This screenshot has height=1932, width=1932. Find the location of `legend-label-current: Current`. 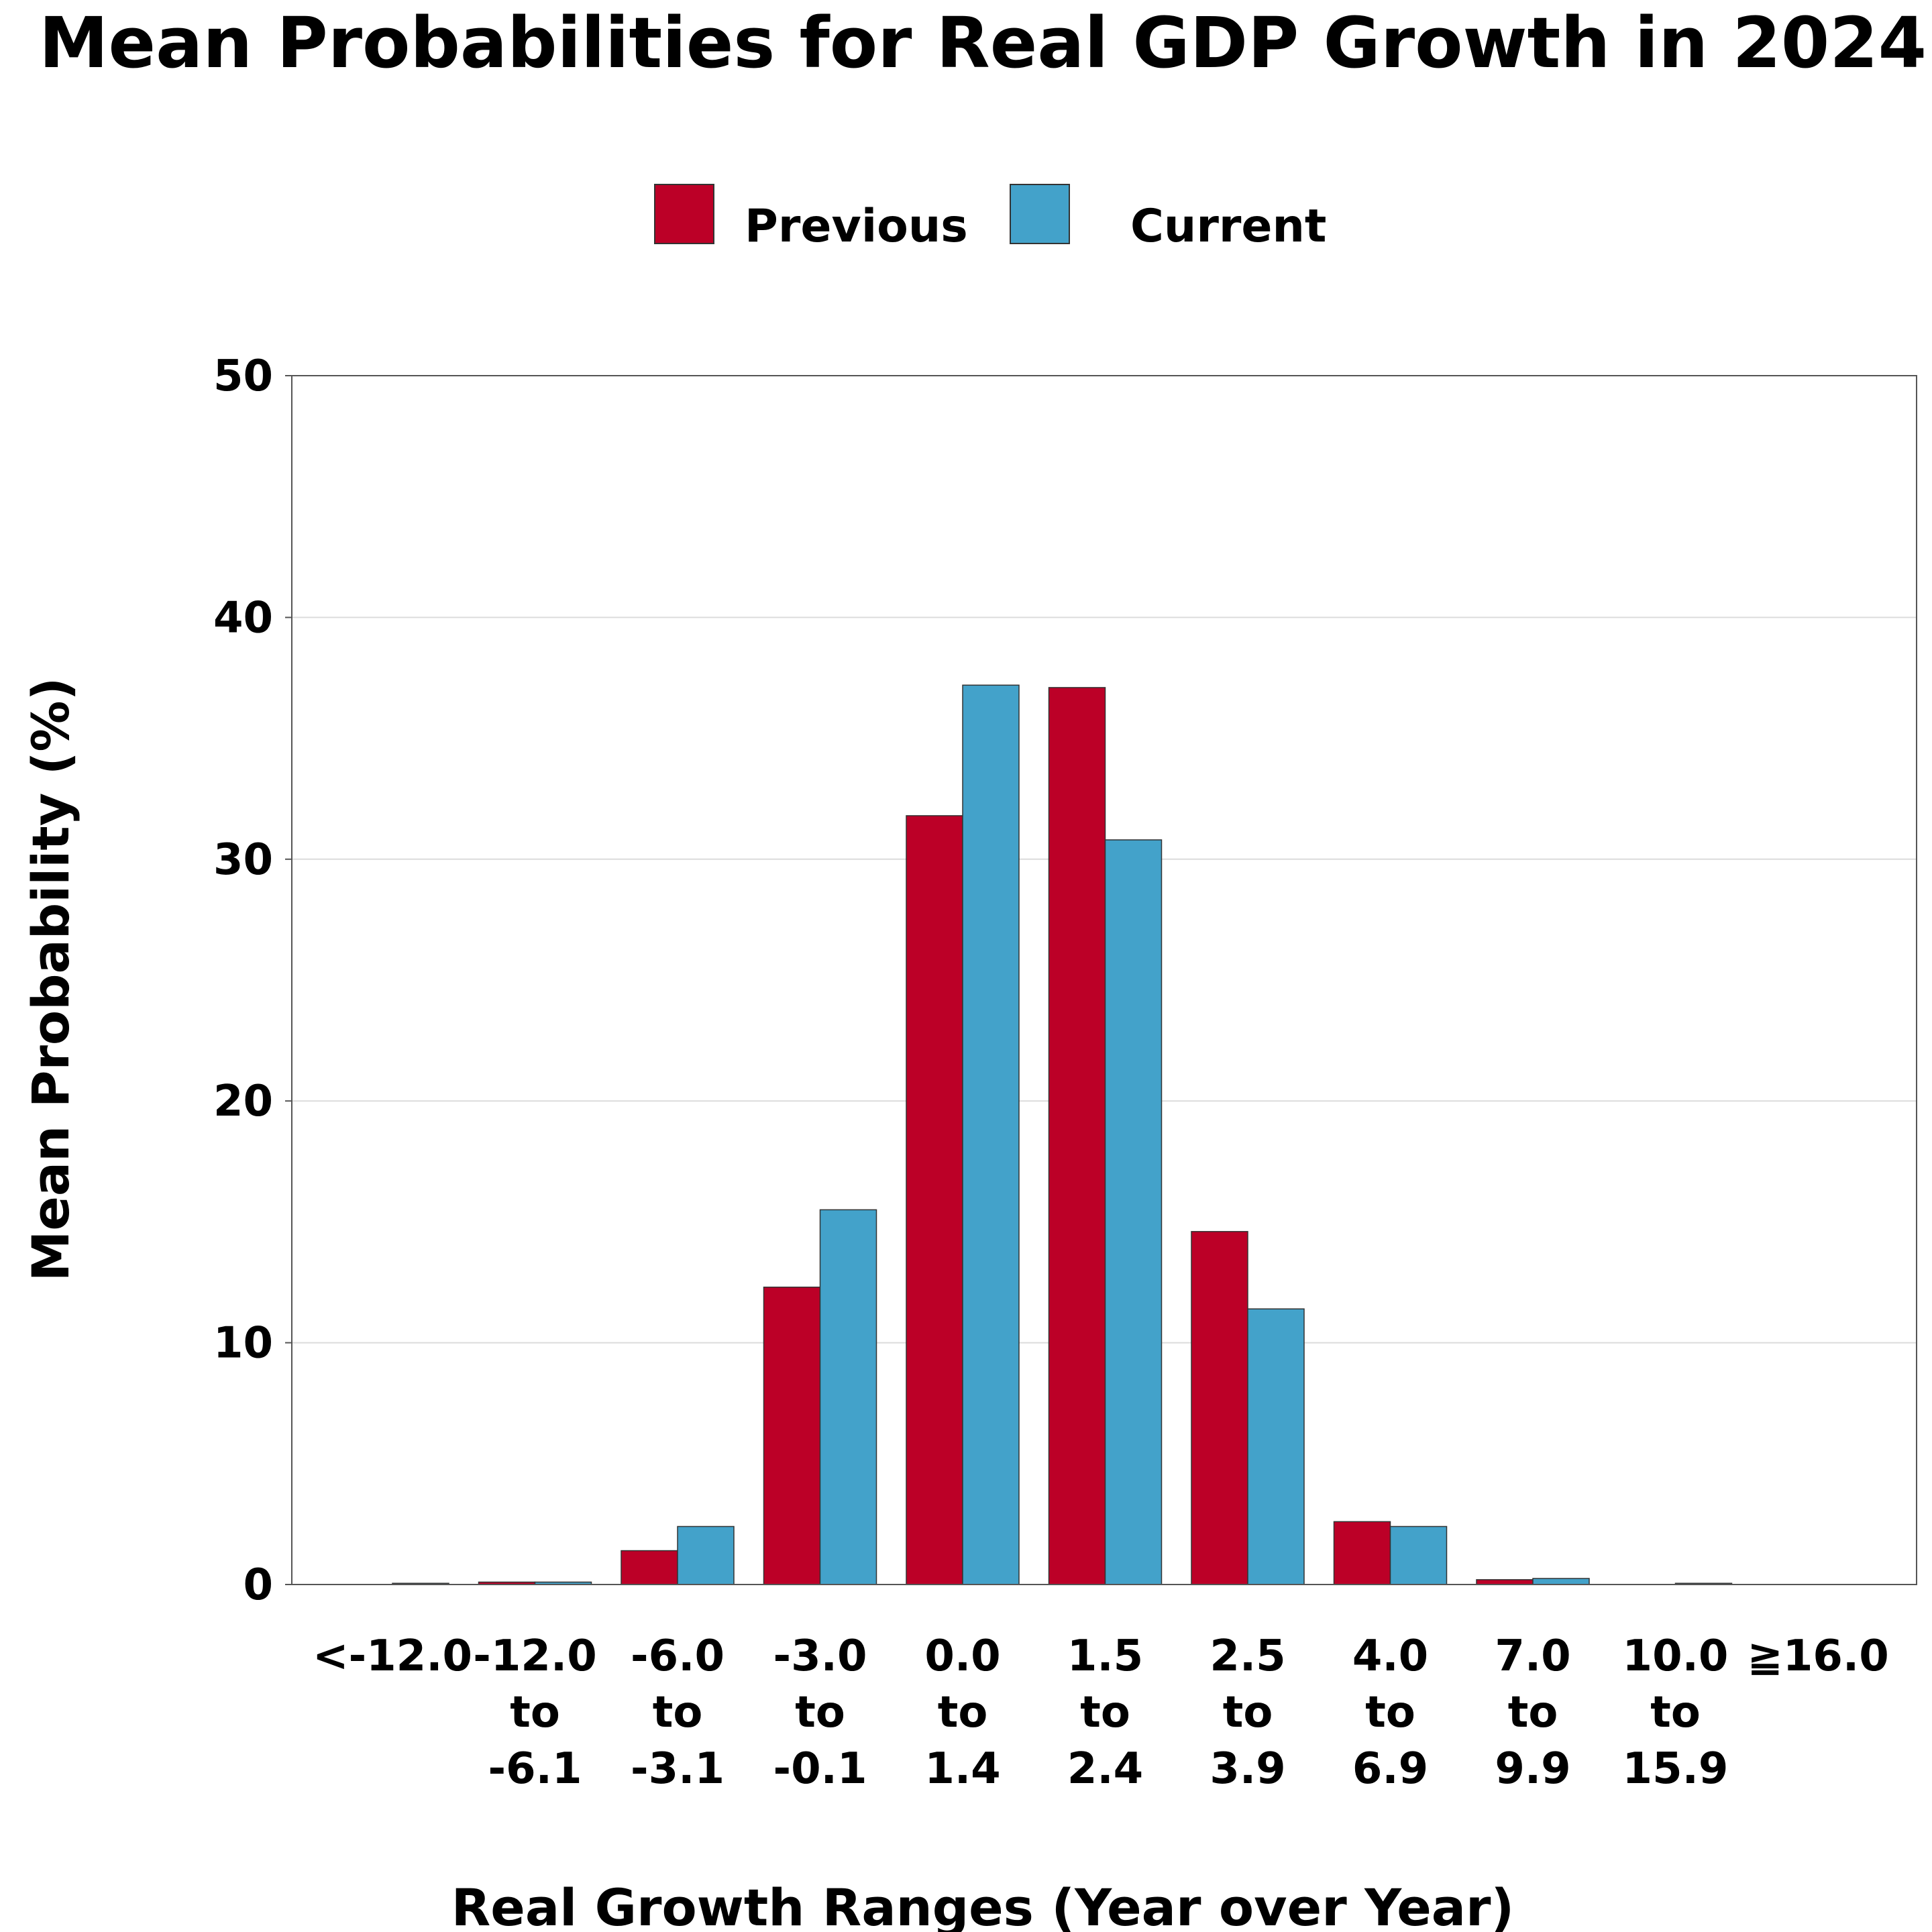

legend-label-current: Current is located at coordinates (1228, 226).